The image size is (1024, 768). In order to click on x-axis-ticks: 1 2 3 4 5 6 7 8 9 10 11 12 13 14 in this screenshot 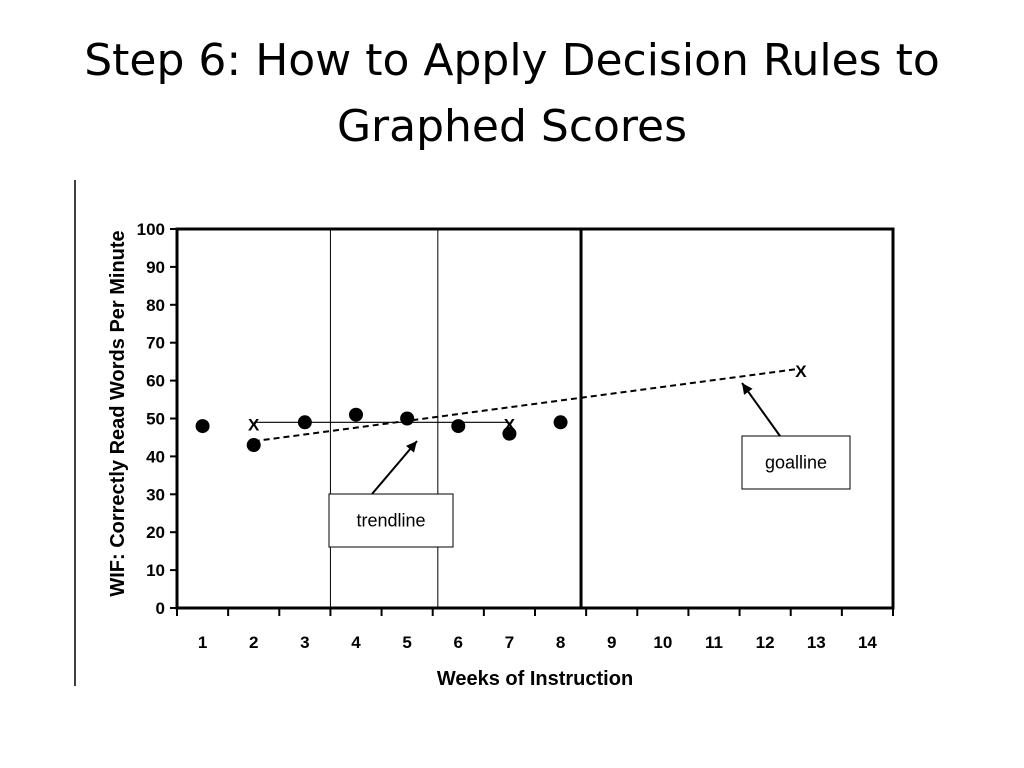, I will do `click(535, 630)`.